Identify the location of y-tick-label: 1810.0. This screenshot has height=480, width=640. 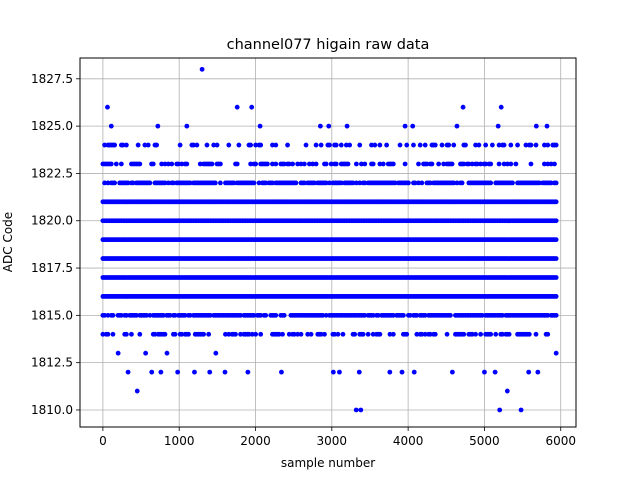
(52, 410).